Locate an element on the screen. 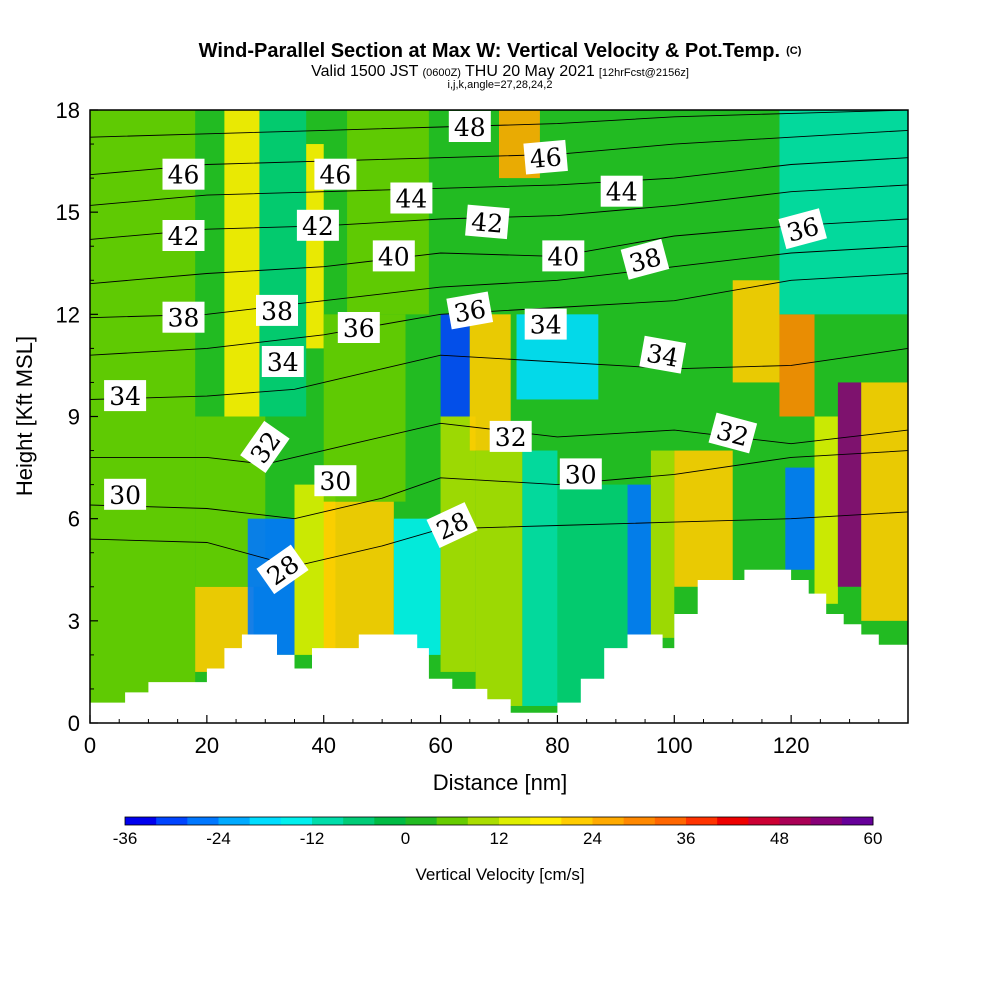  colorbar-frame is located at coordinates (499, 821).